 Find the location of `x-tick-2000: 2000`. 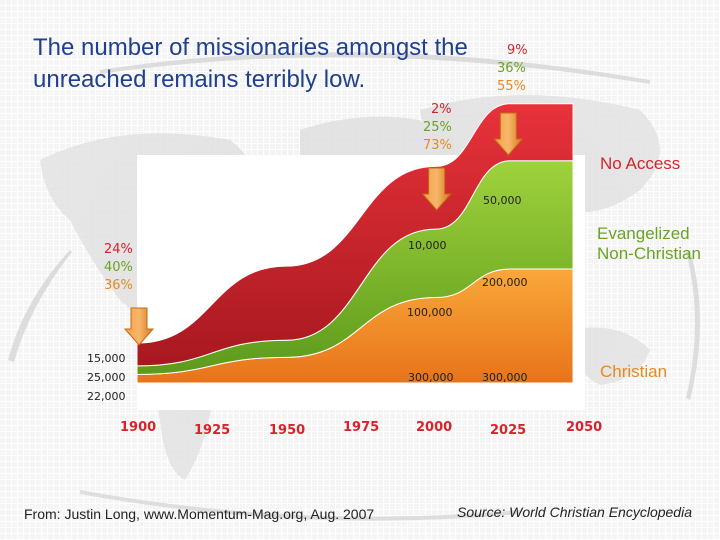

x-tick-2000: 2000 is located at coordinates (434, 427).